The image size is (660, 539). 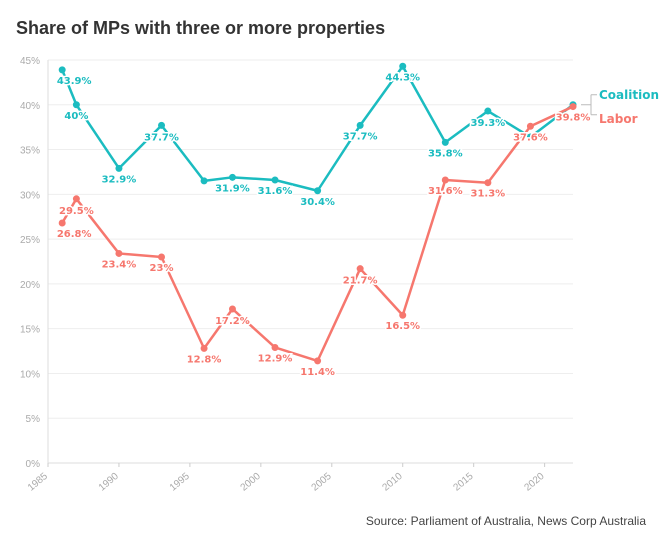 I want to click on x-tick-label: 2015, so click(x=463, y=482).